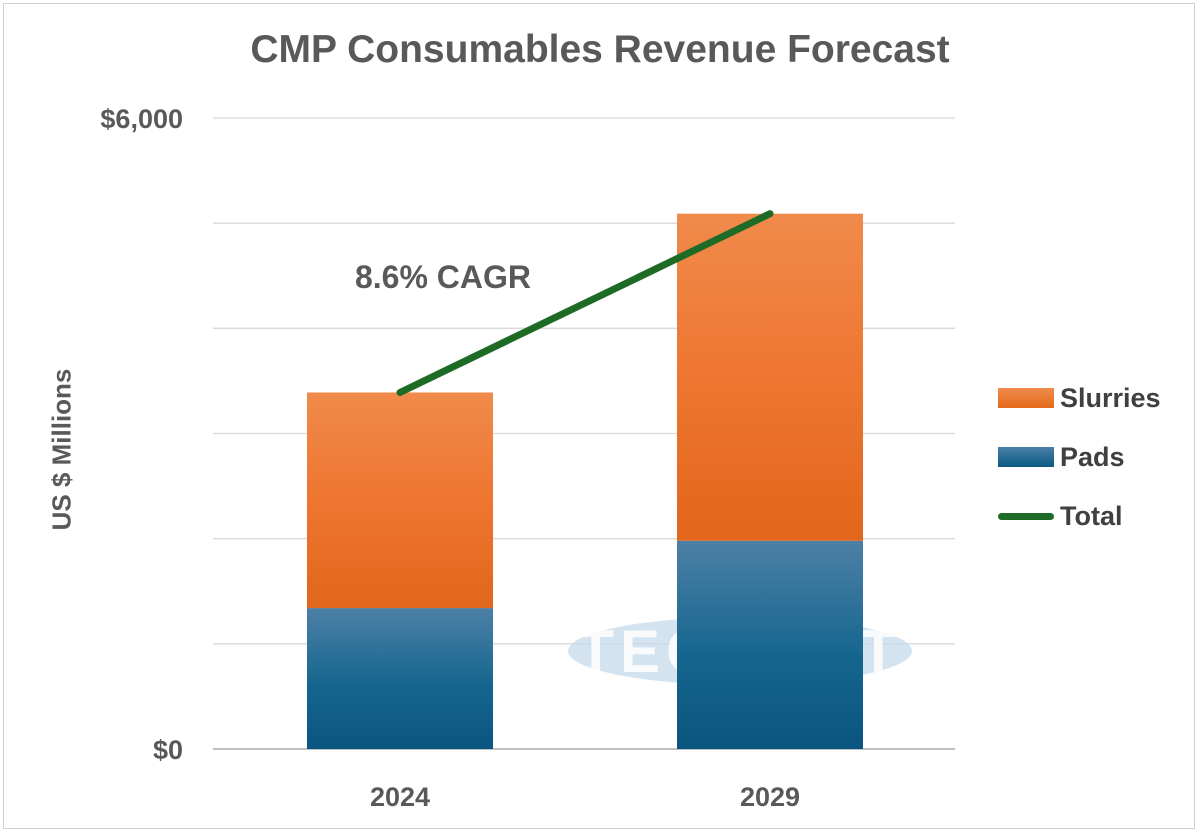  What do you see at coordinates (770, 797) in the screenshot?
I see `x-tick-label: 2029` at bounding box center [770, 797].